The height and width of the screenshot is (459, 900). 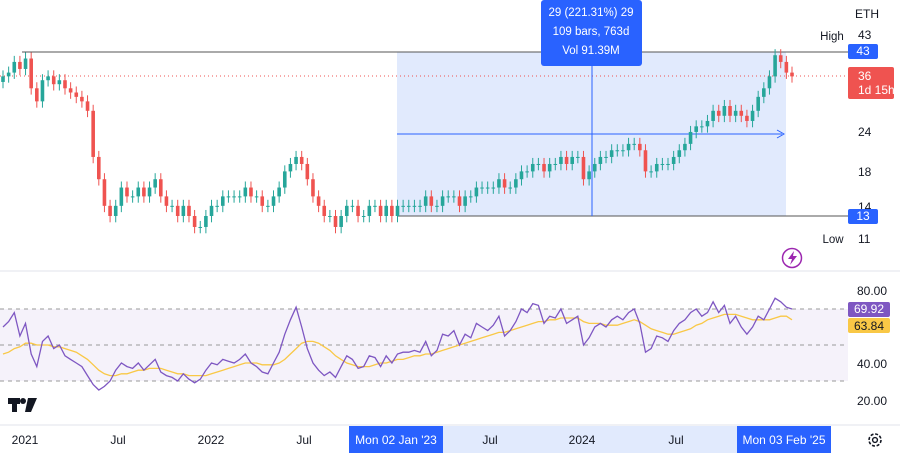 I want to click on price-tick: 43, so click(x=865, y=35).